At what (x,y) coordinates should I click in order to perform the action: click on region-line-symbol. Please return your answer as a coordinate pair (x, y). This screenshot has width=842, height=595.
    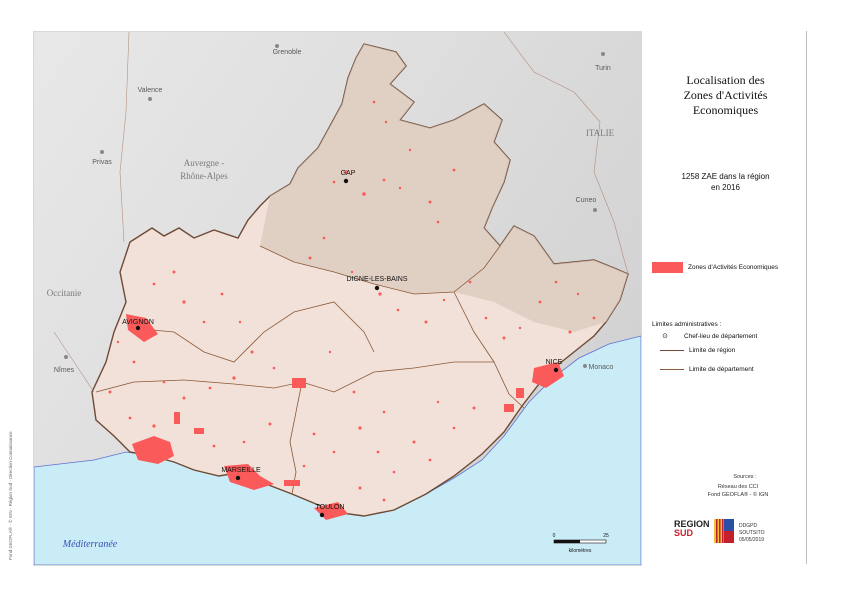
    Looking at the image, I should click on (672, 350).